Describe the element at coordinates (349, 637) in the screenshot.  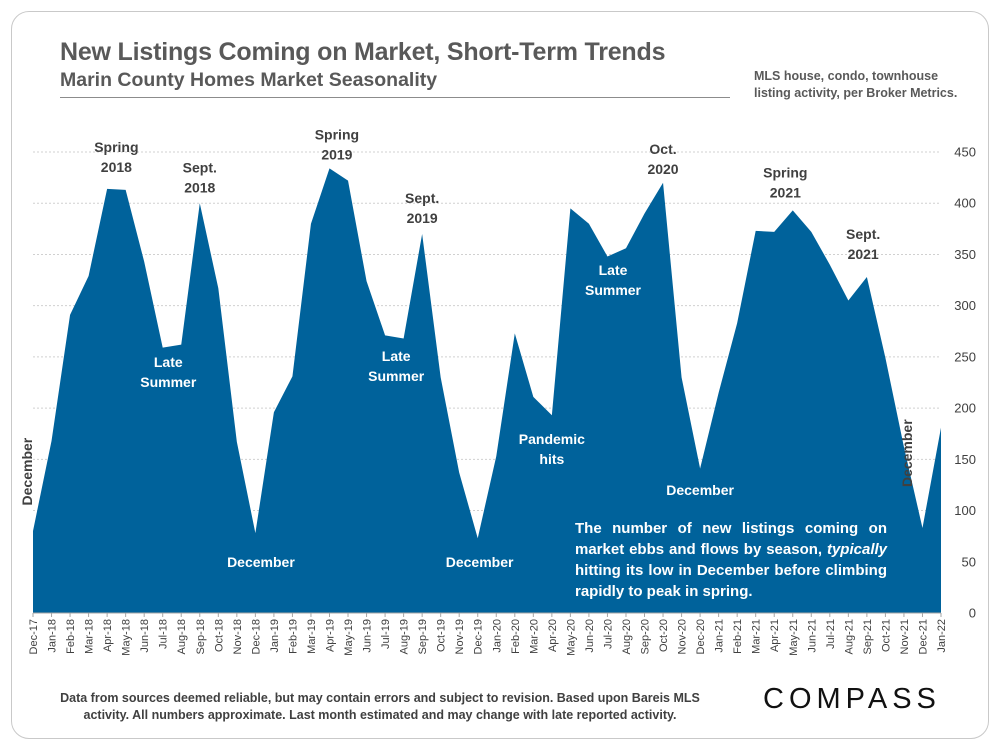
I see `x-tick-label: May-19` at that location.